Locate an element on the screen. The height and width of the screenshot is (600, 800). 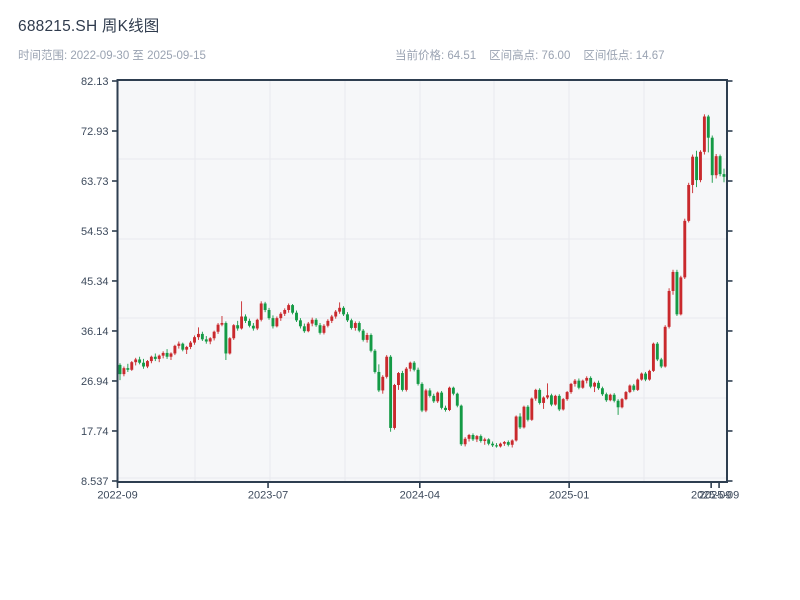
y-tick-label: 72.93 is located at coordinates (95, 132).